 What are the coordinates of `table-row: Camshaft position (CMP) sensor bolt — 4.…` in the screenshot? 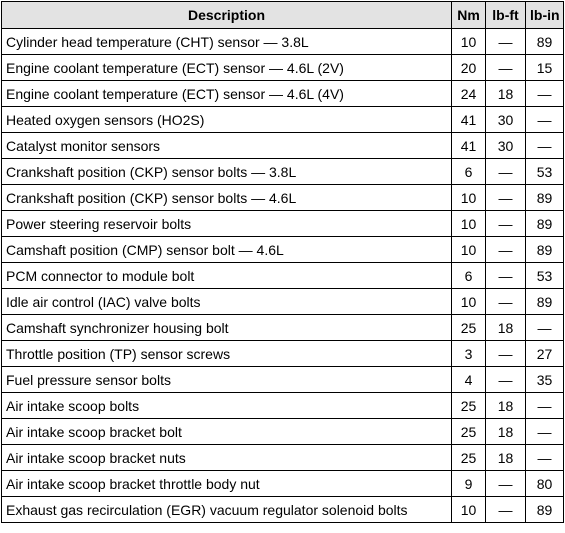 It's located at (282, 249).